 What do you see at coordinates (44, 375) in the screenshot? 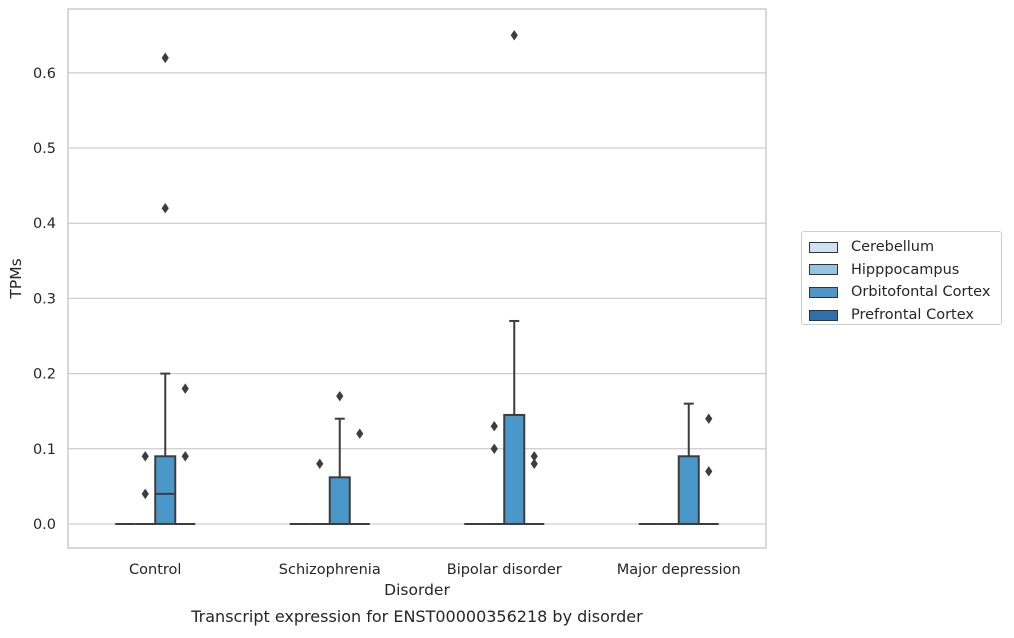
I see `y-tick-label: 0.2` at bounding box center [44, 375].